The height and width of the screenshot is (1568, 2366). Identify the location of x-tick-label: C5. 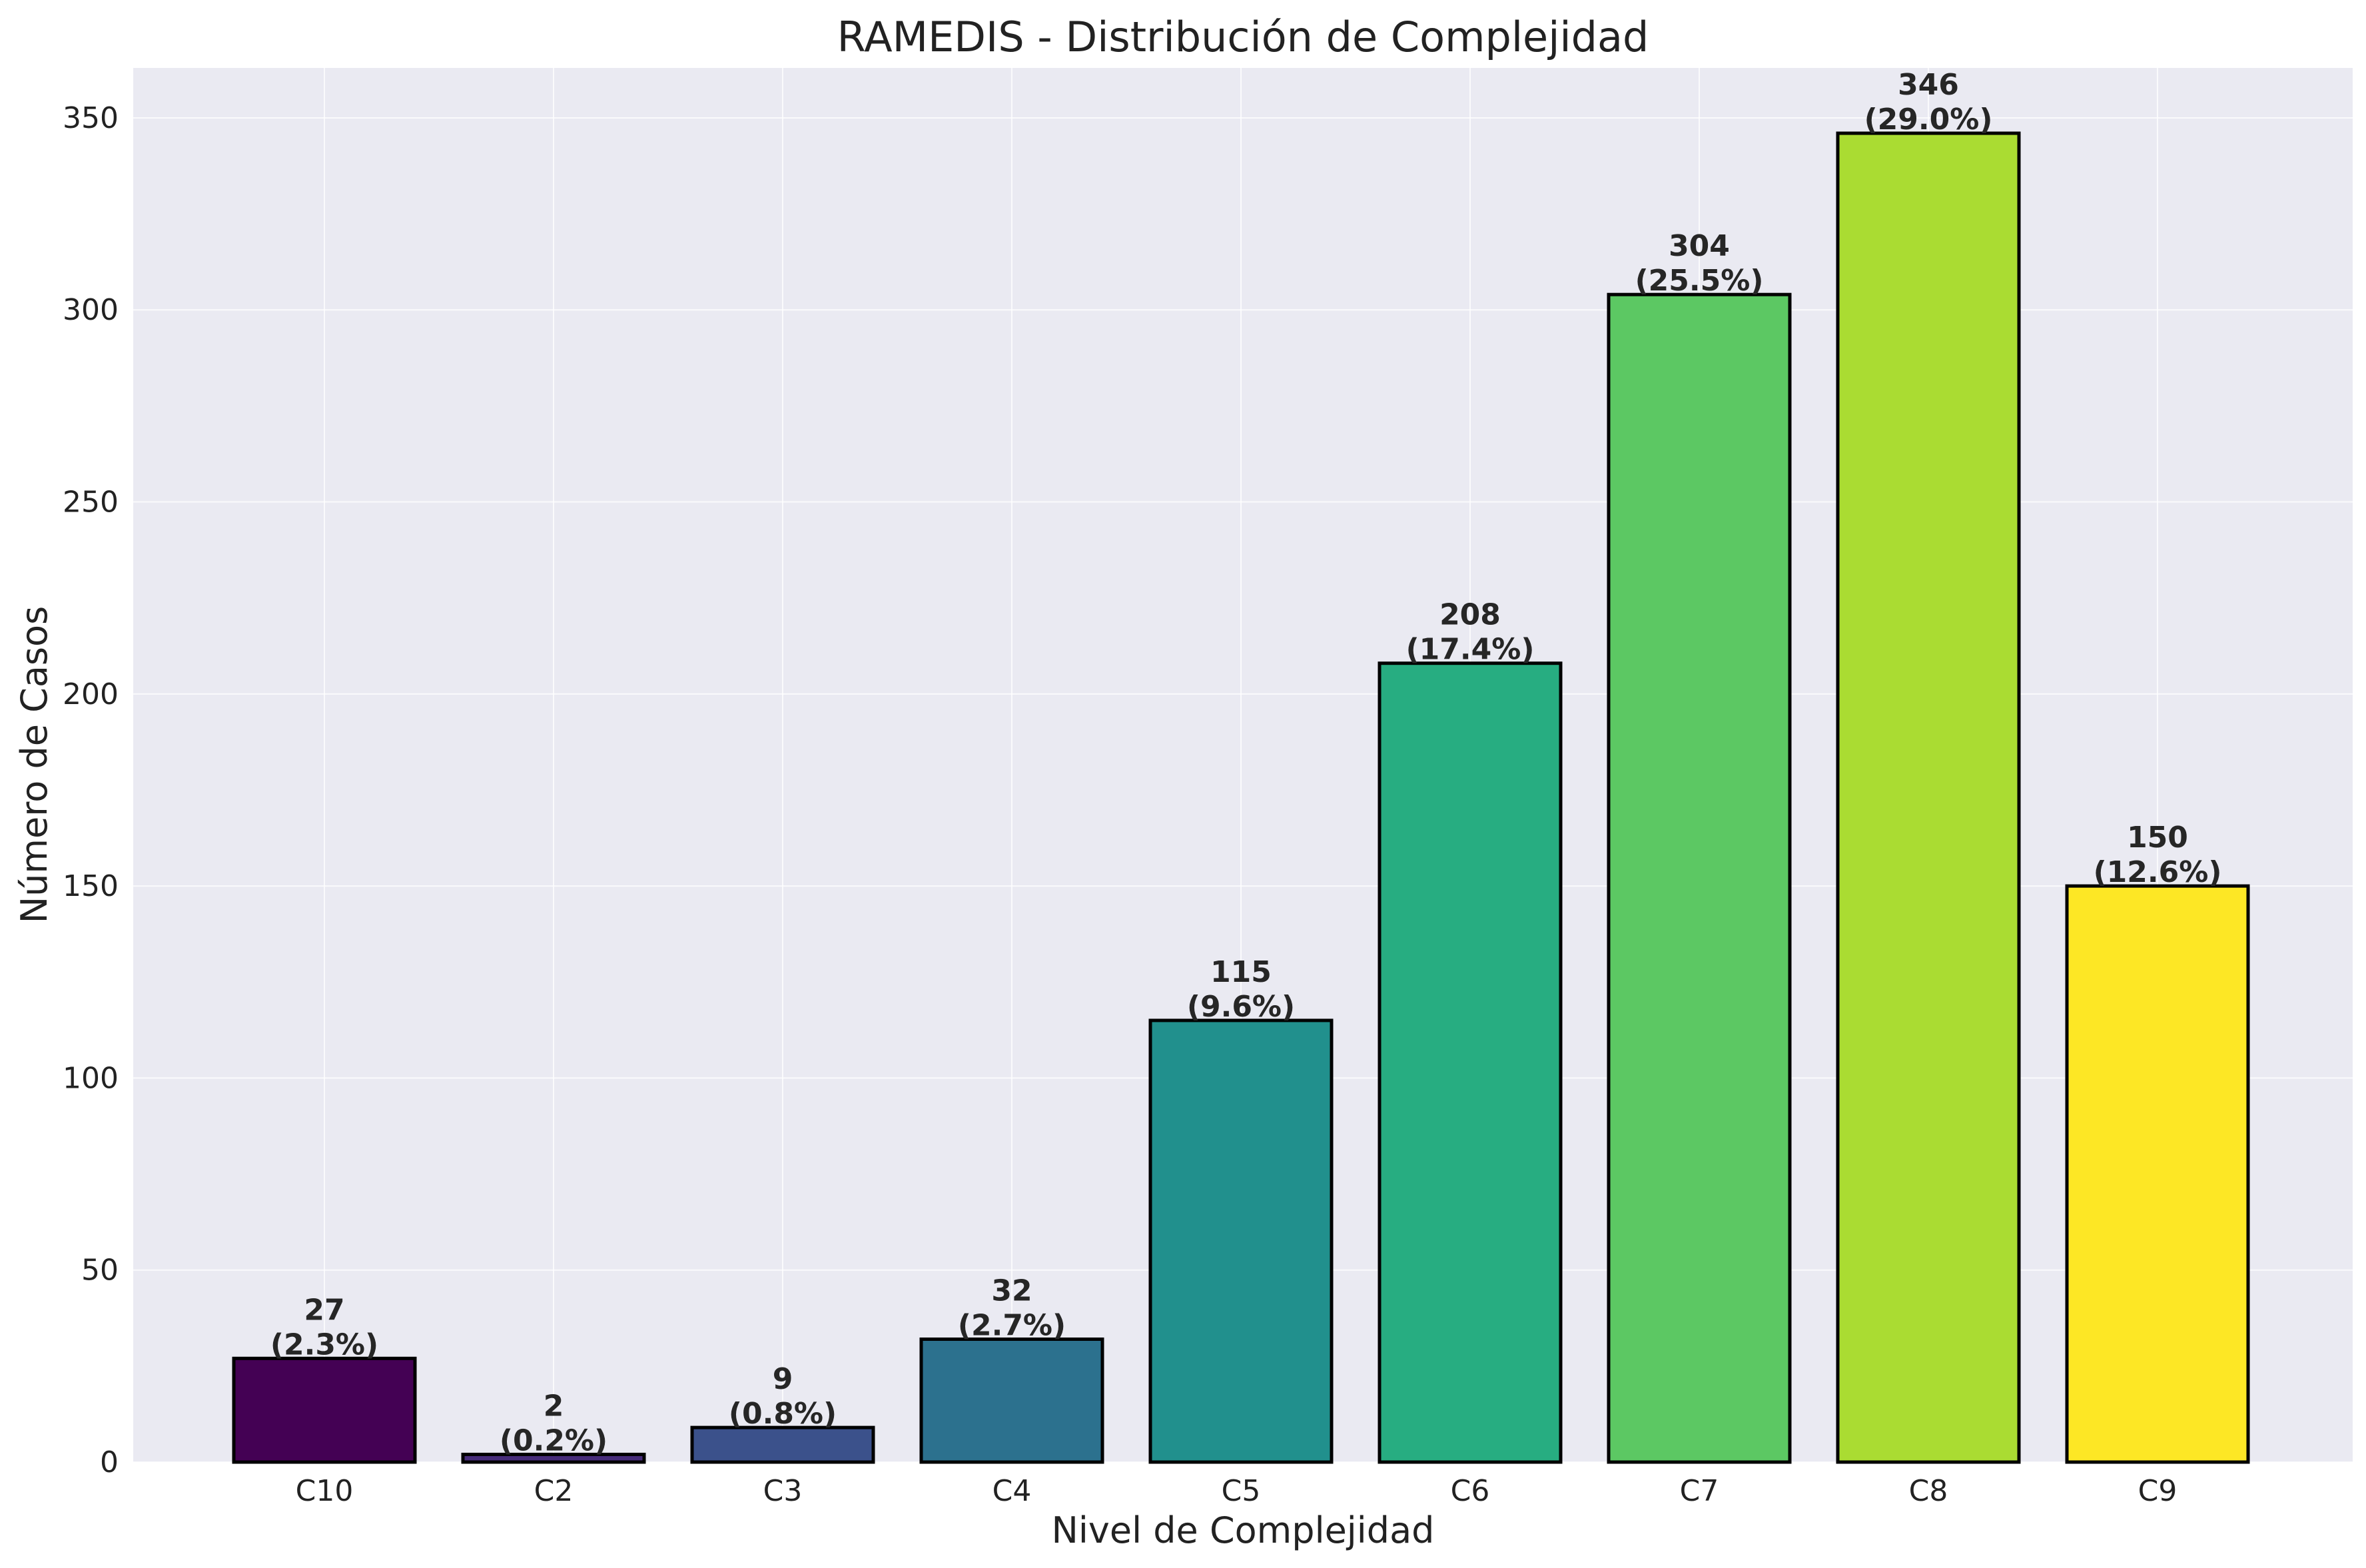
(1241, 1491).